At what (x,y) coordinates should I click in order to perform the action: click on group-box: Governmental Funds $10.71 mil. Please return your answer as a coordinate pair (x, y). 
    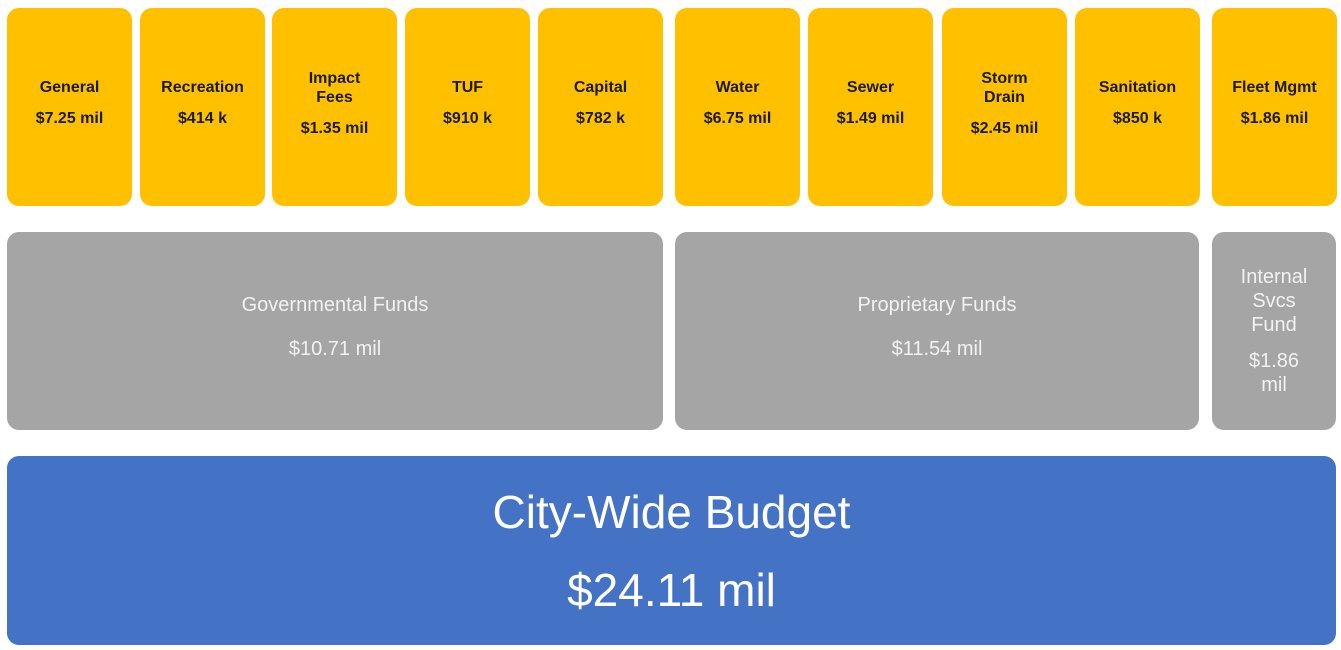
    Looking at the image, I should click on (335, 331).